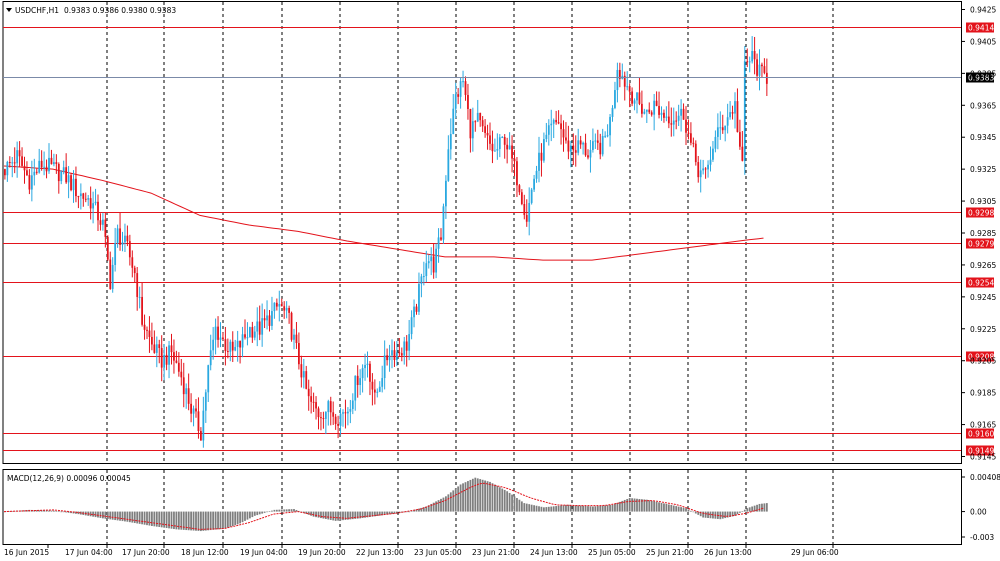 This screenshot has width=1000, height=561. What do you see at coordinates (983, 137) in the screenshot?
I see `price-tick-label: 0.9345` at bounding box center [983, 137].